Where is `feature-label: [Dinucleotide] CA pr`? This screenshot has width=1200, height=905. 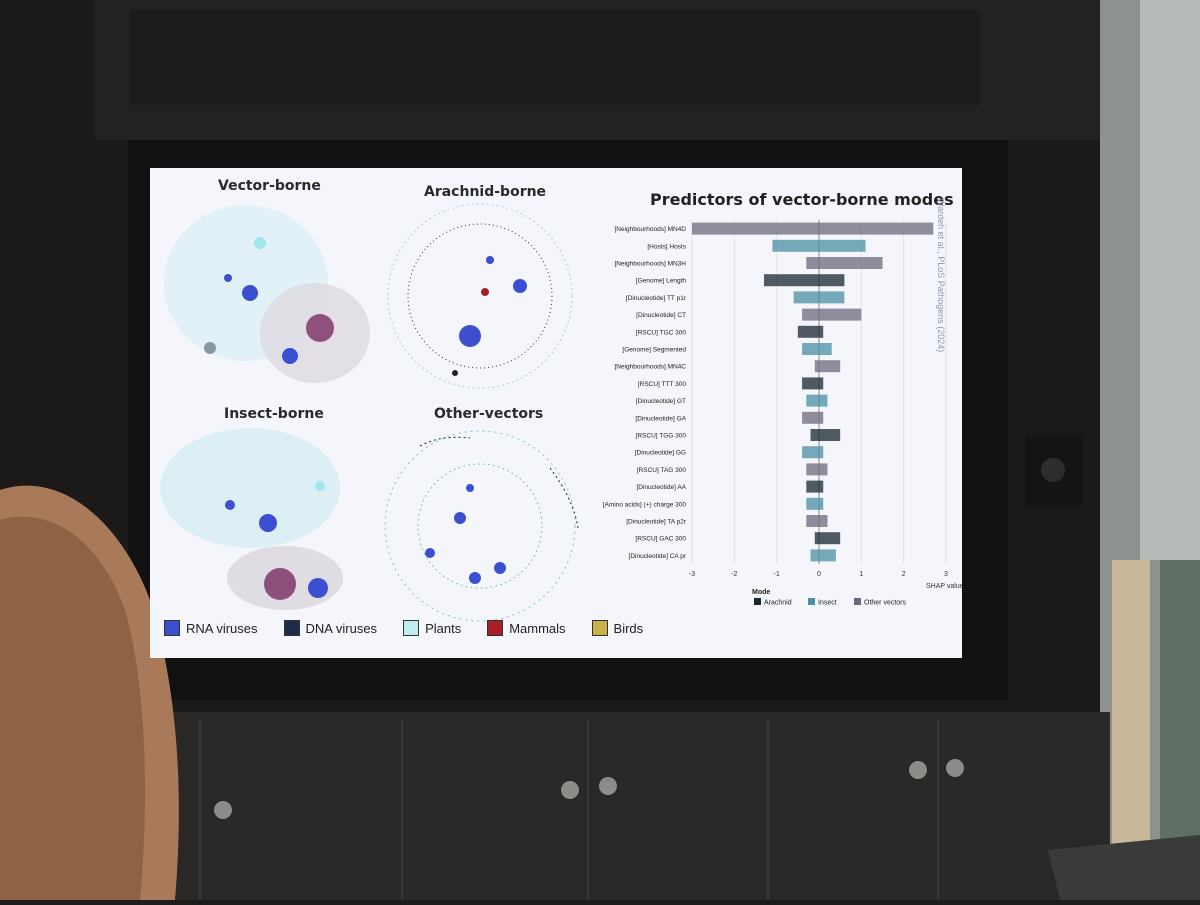
feature-label: [Dinucleotide] CA pr is located at coordinates (658, 556).